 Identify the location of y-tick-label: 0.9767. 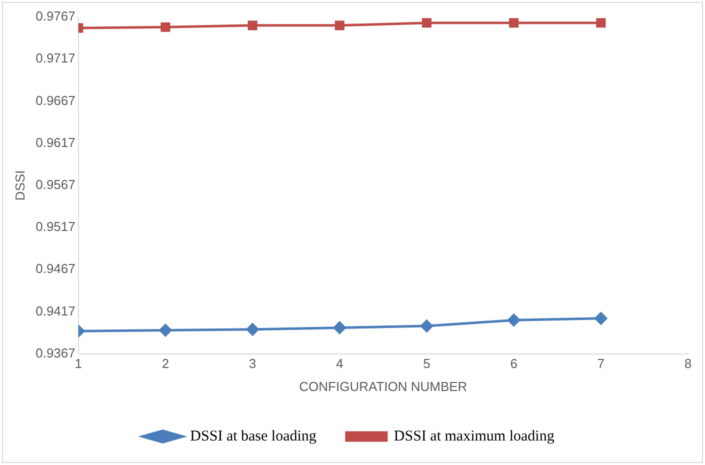
(56, 16).